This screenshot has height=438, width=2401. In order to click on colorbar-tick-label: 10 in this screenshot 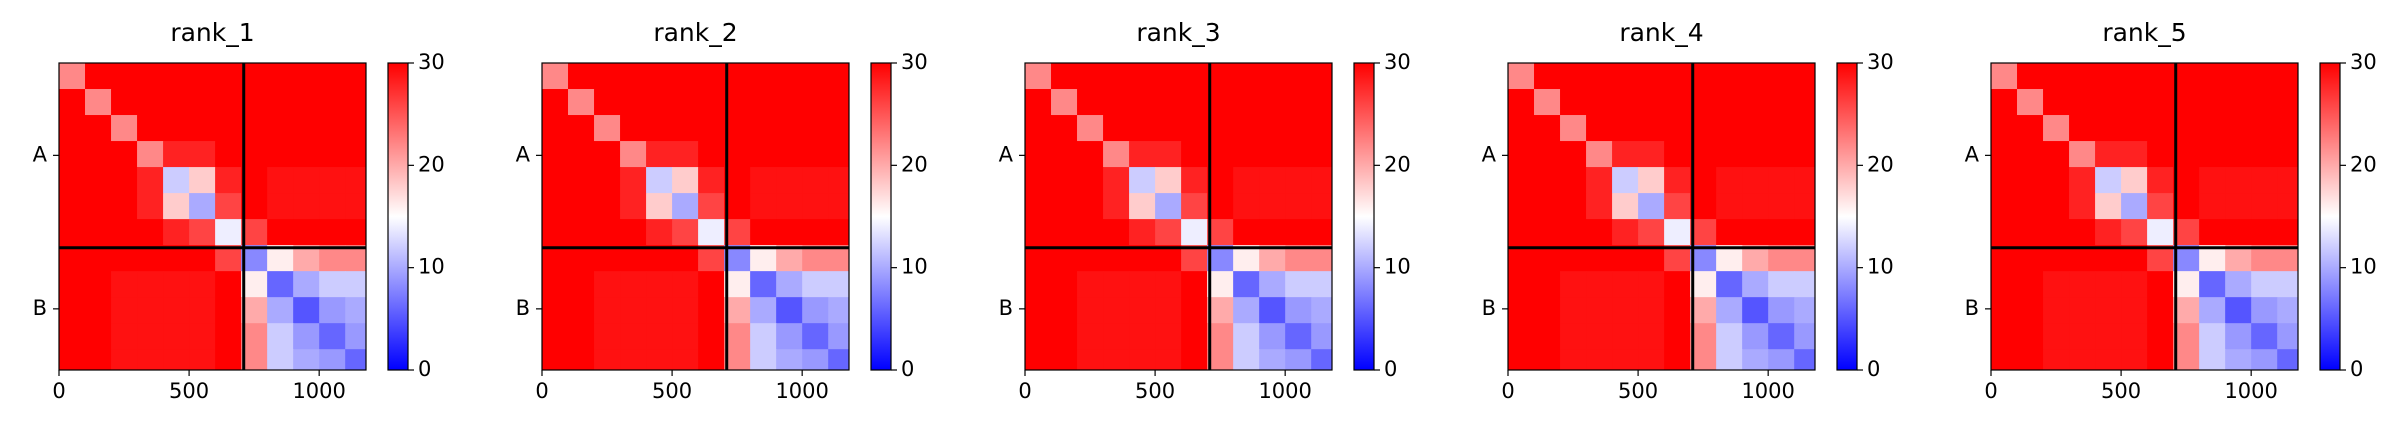, I will do `click(914, 267)`.